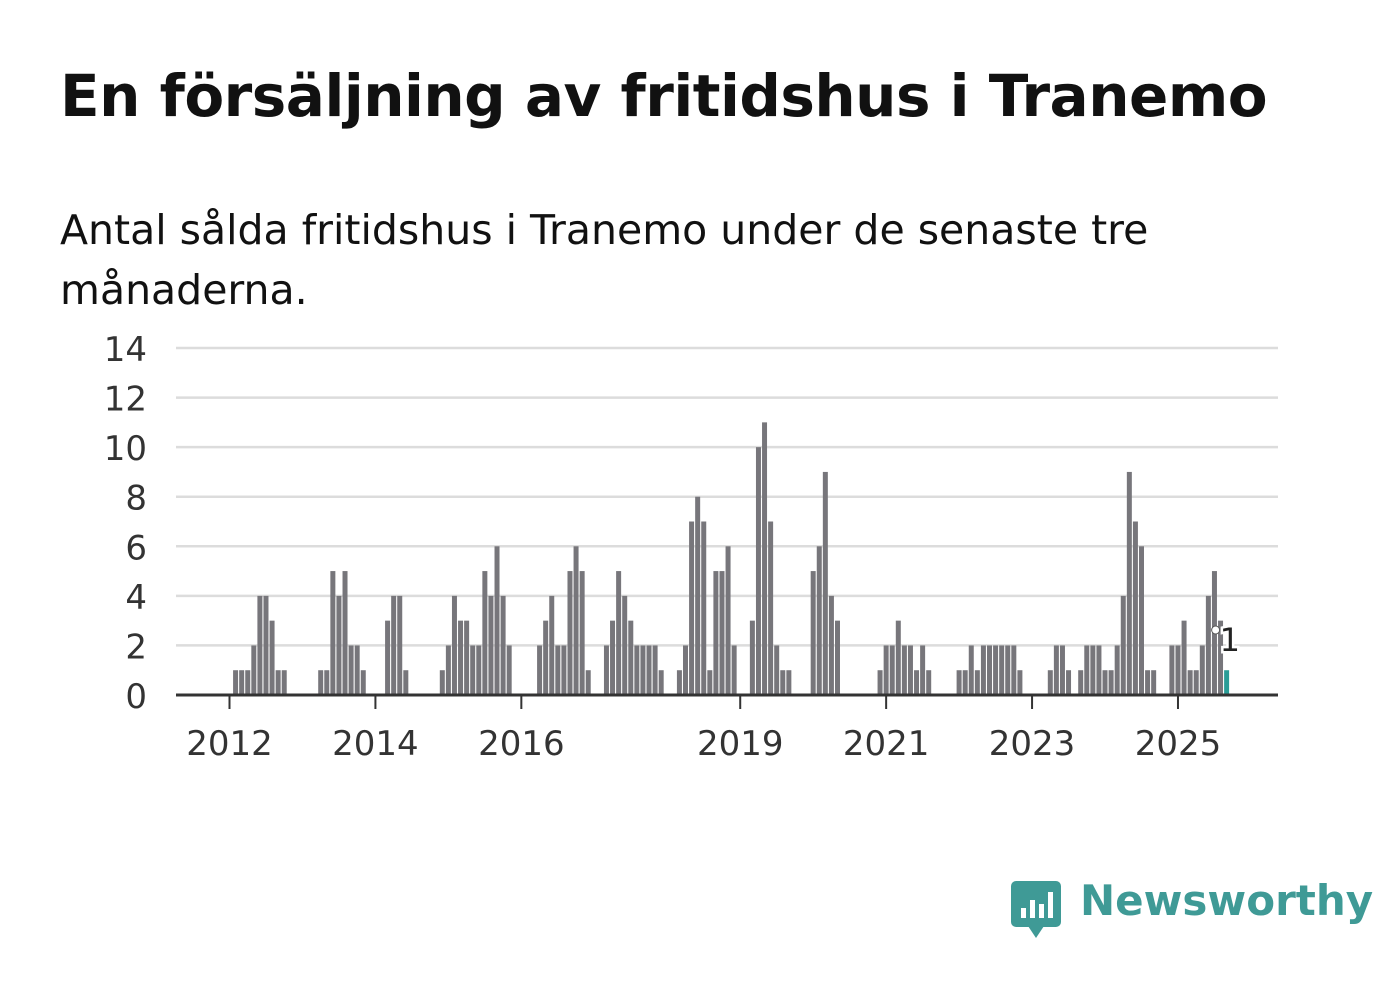 The image size is (1382, 999). Describe the element at coordinates (136, 598) in the screenshot. I see `y-tick-label: 4` at that location.